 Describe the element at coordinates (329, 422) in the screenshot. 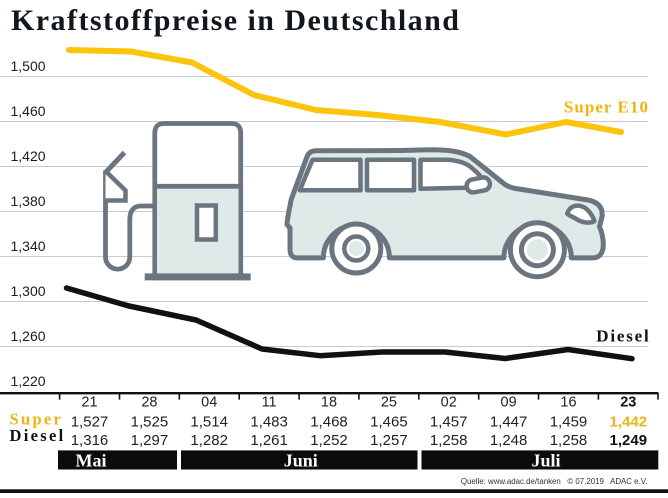

I see `svg-text: 1,468` at that location.